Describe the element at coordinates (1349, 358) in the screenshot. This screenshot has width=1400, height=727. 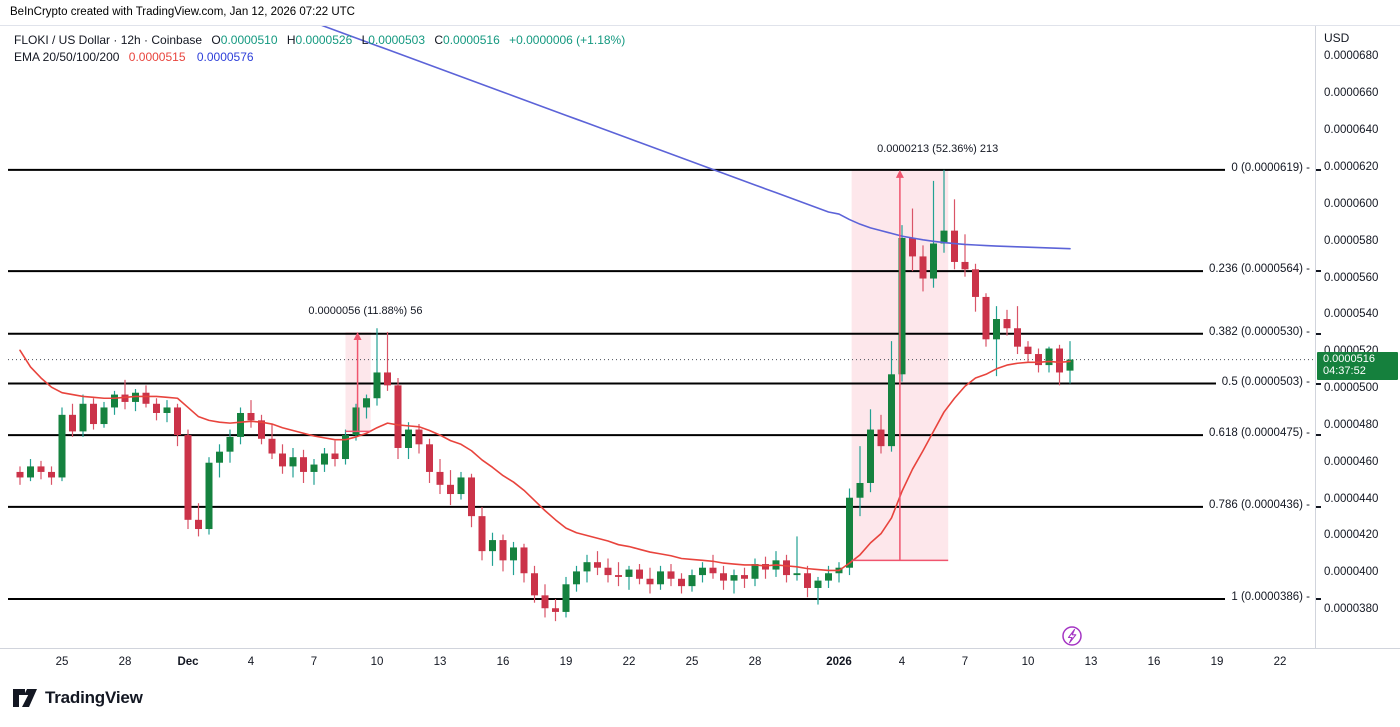
I see `current-price-value: 0.0000516` at that location.